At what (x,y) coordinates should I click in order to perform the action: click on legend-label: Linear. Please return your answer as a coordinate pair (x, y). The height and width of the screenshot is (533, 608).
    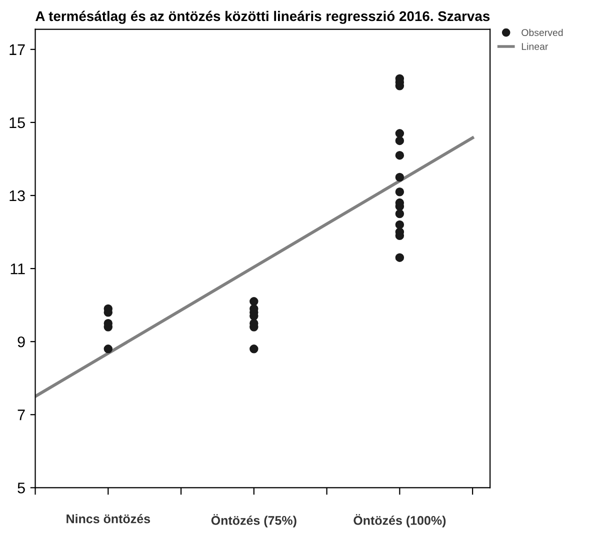
    Looking at the image, I should click on (535, 46).